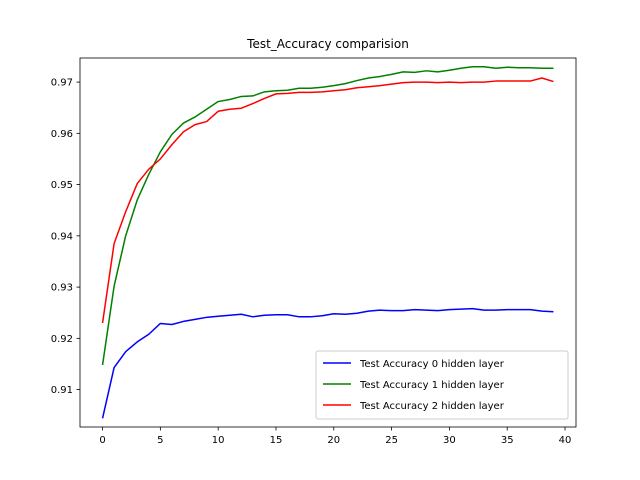 The image size is (640, 480). I want to click on y-tick-label: 0.93, so click(62, 288).